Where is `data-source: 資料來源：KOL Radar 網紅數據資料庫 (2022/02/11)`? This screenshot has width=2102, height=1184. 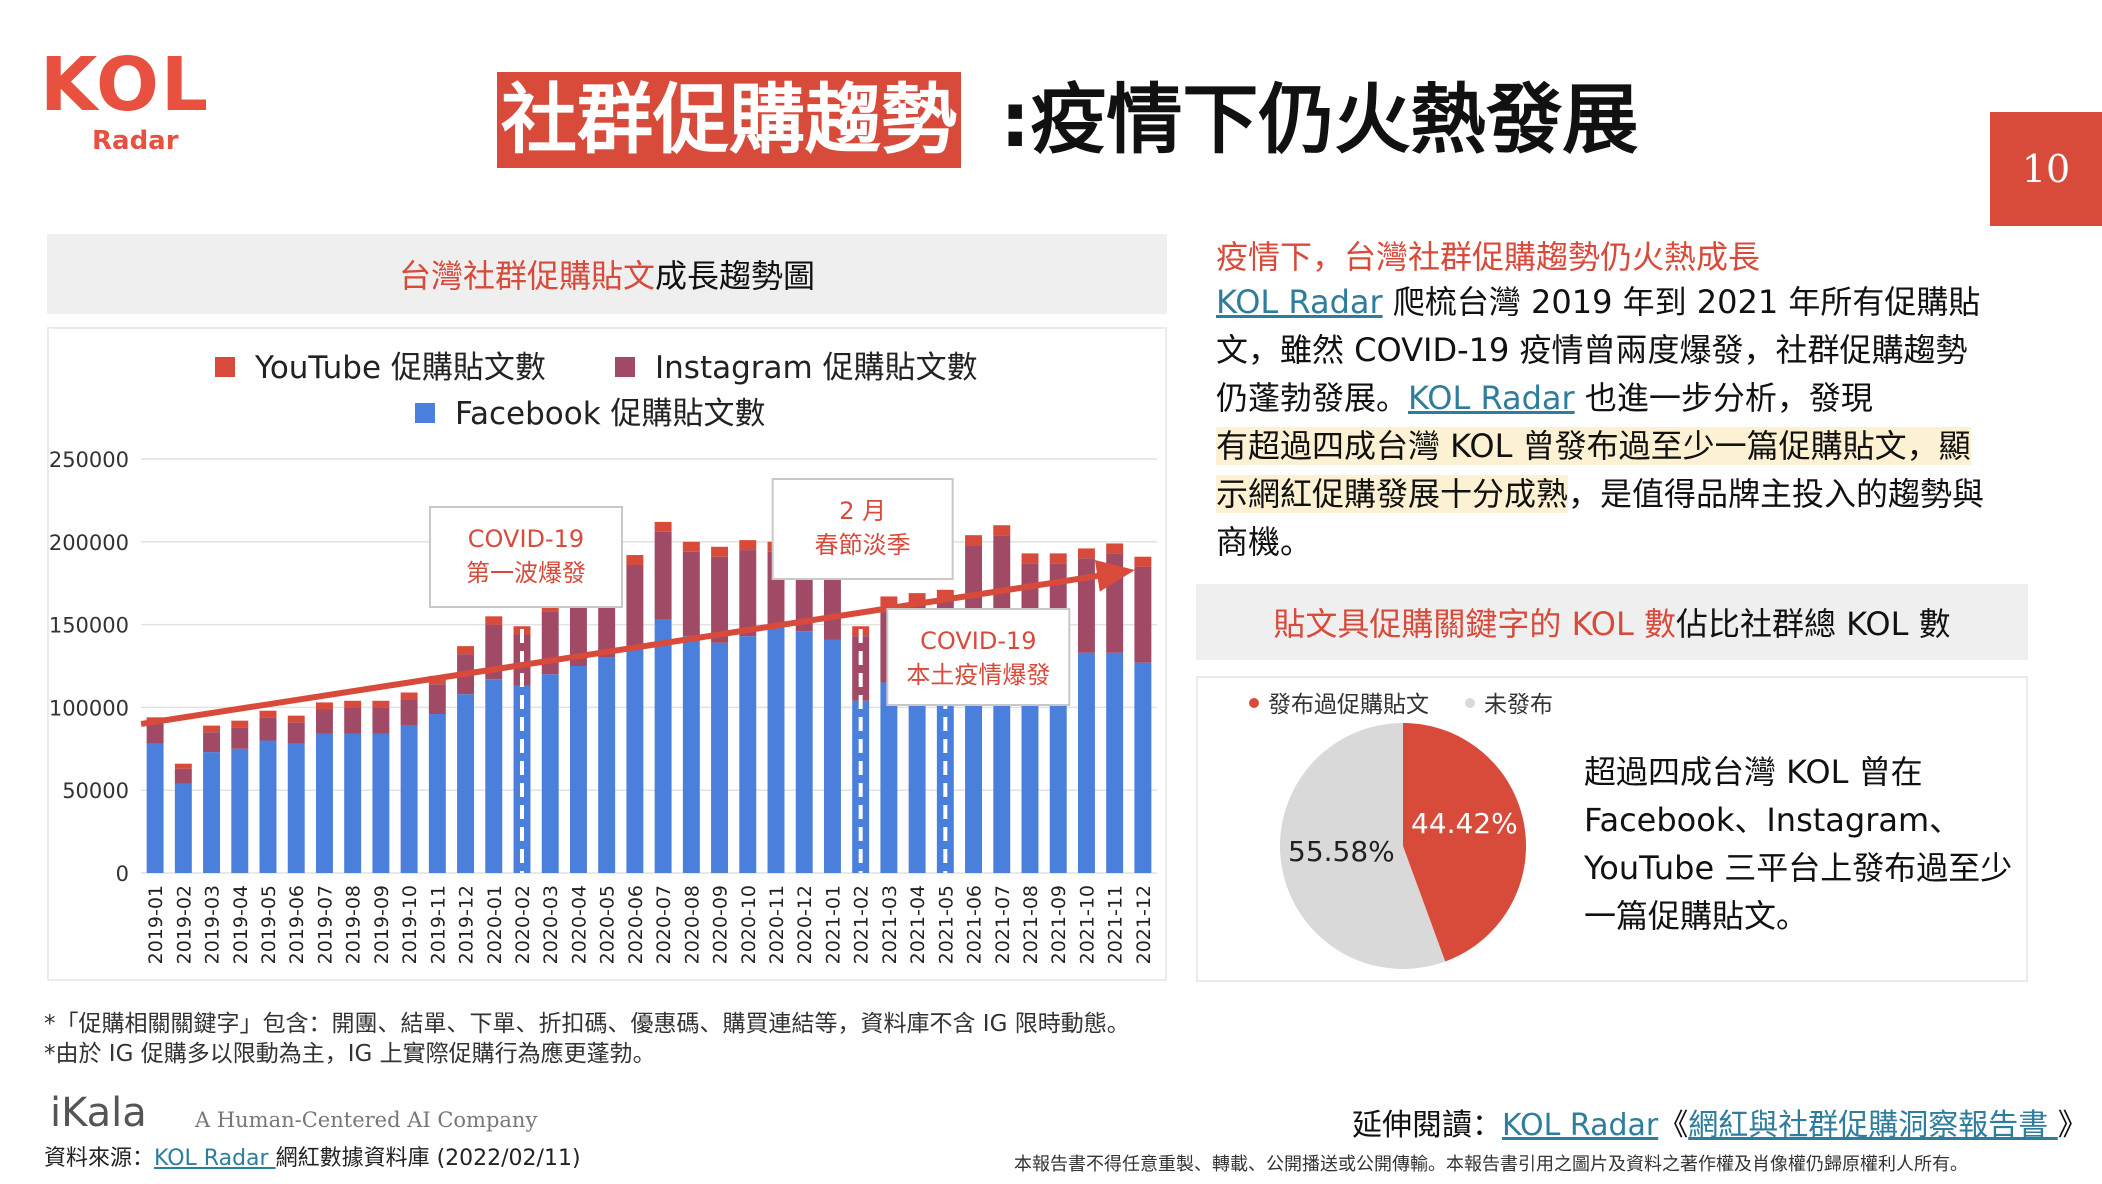 data-source: 資料來源：KOL Radar 網紅數據資料庫 (2022/02/11) is located at coordinates (312, 1156).